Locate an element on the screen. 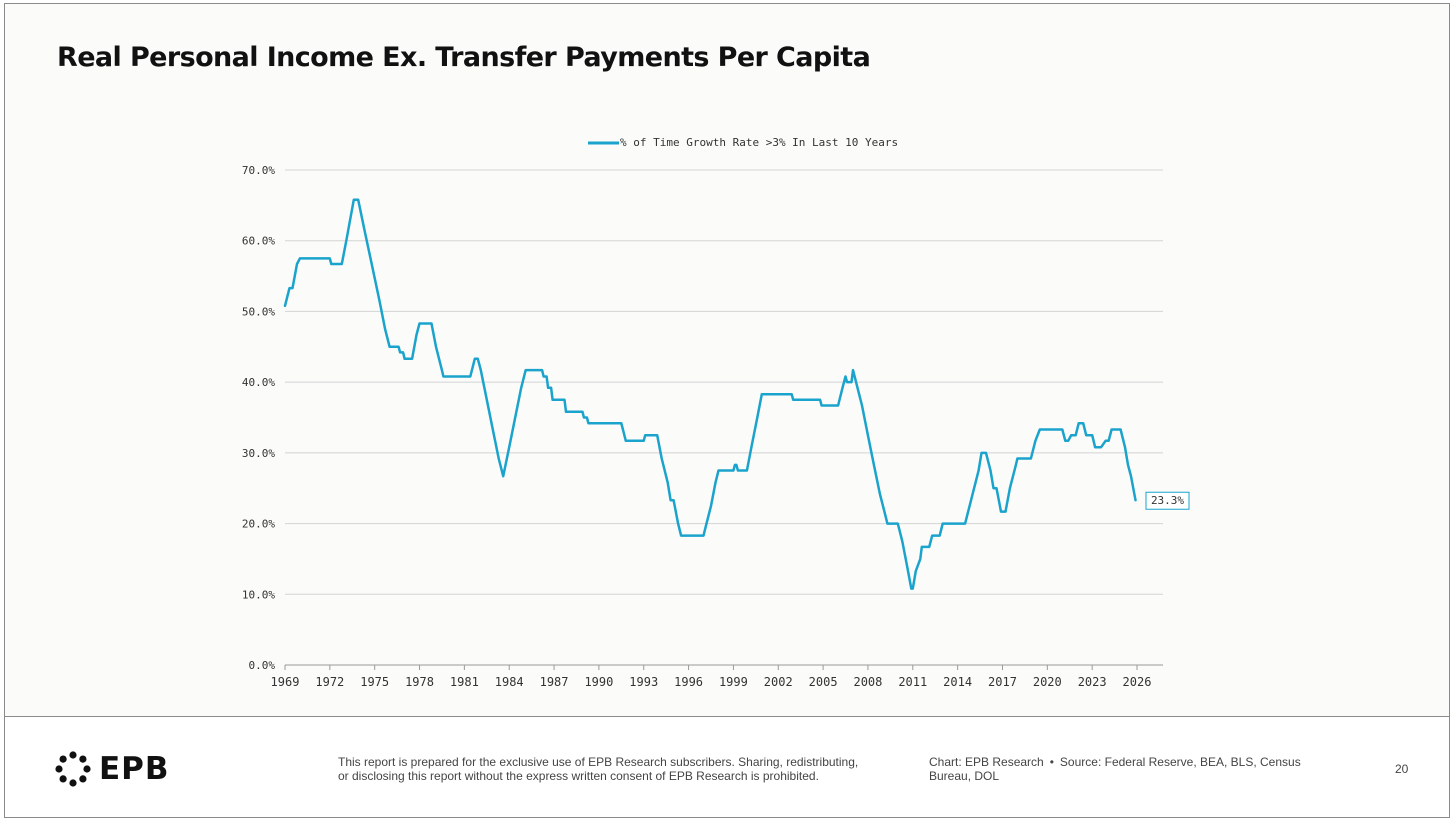 This screenshot has height=825, width=1456. y-tick-label: 0.0% is located at coordinates (262, 665).